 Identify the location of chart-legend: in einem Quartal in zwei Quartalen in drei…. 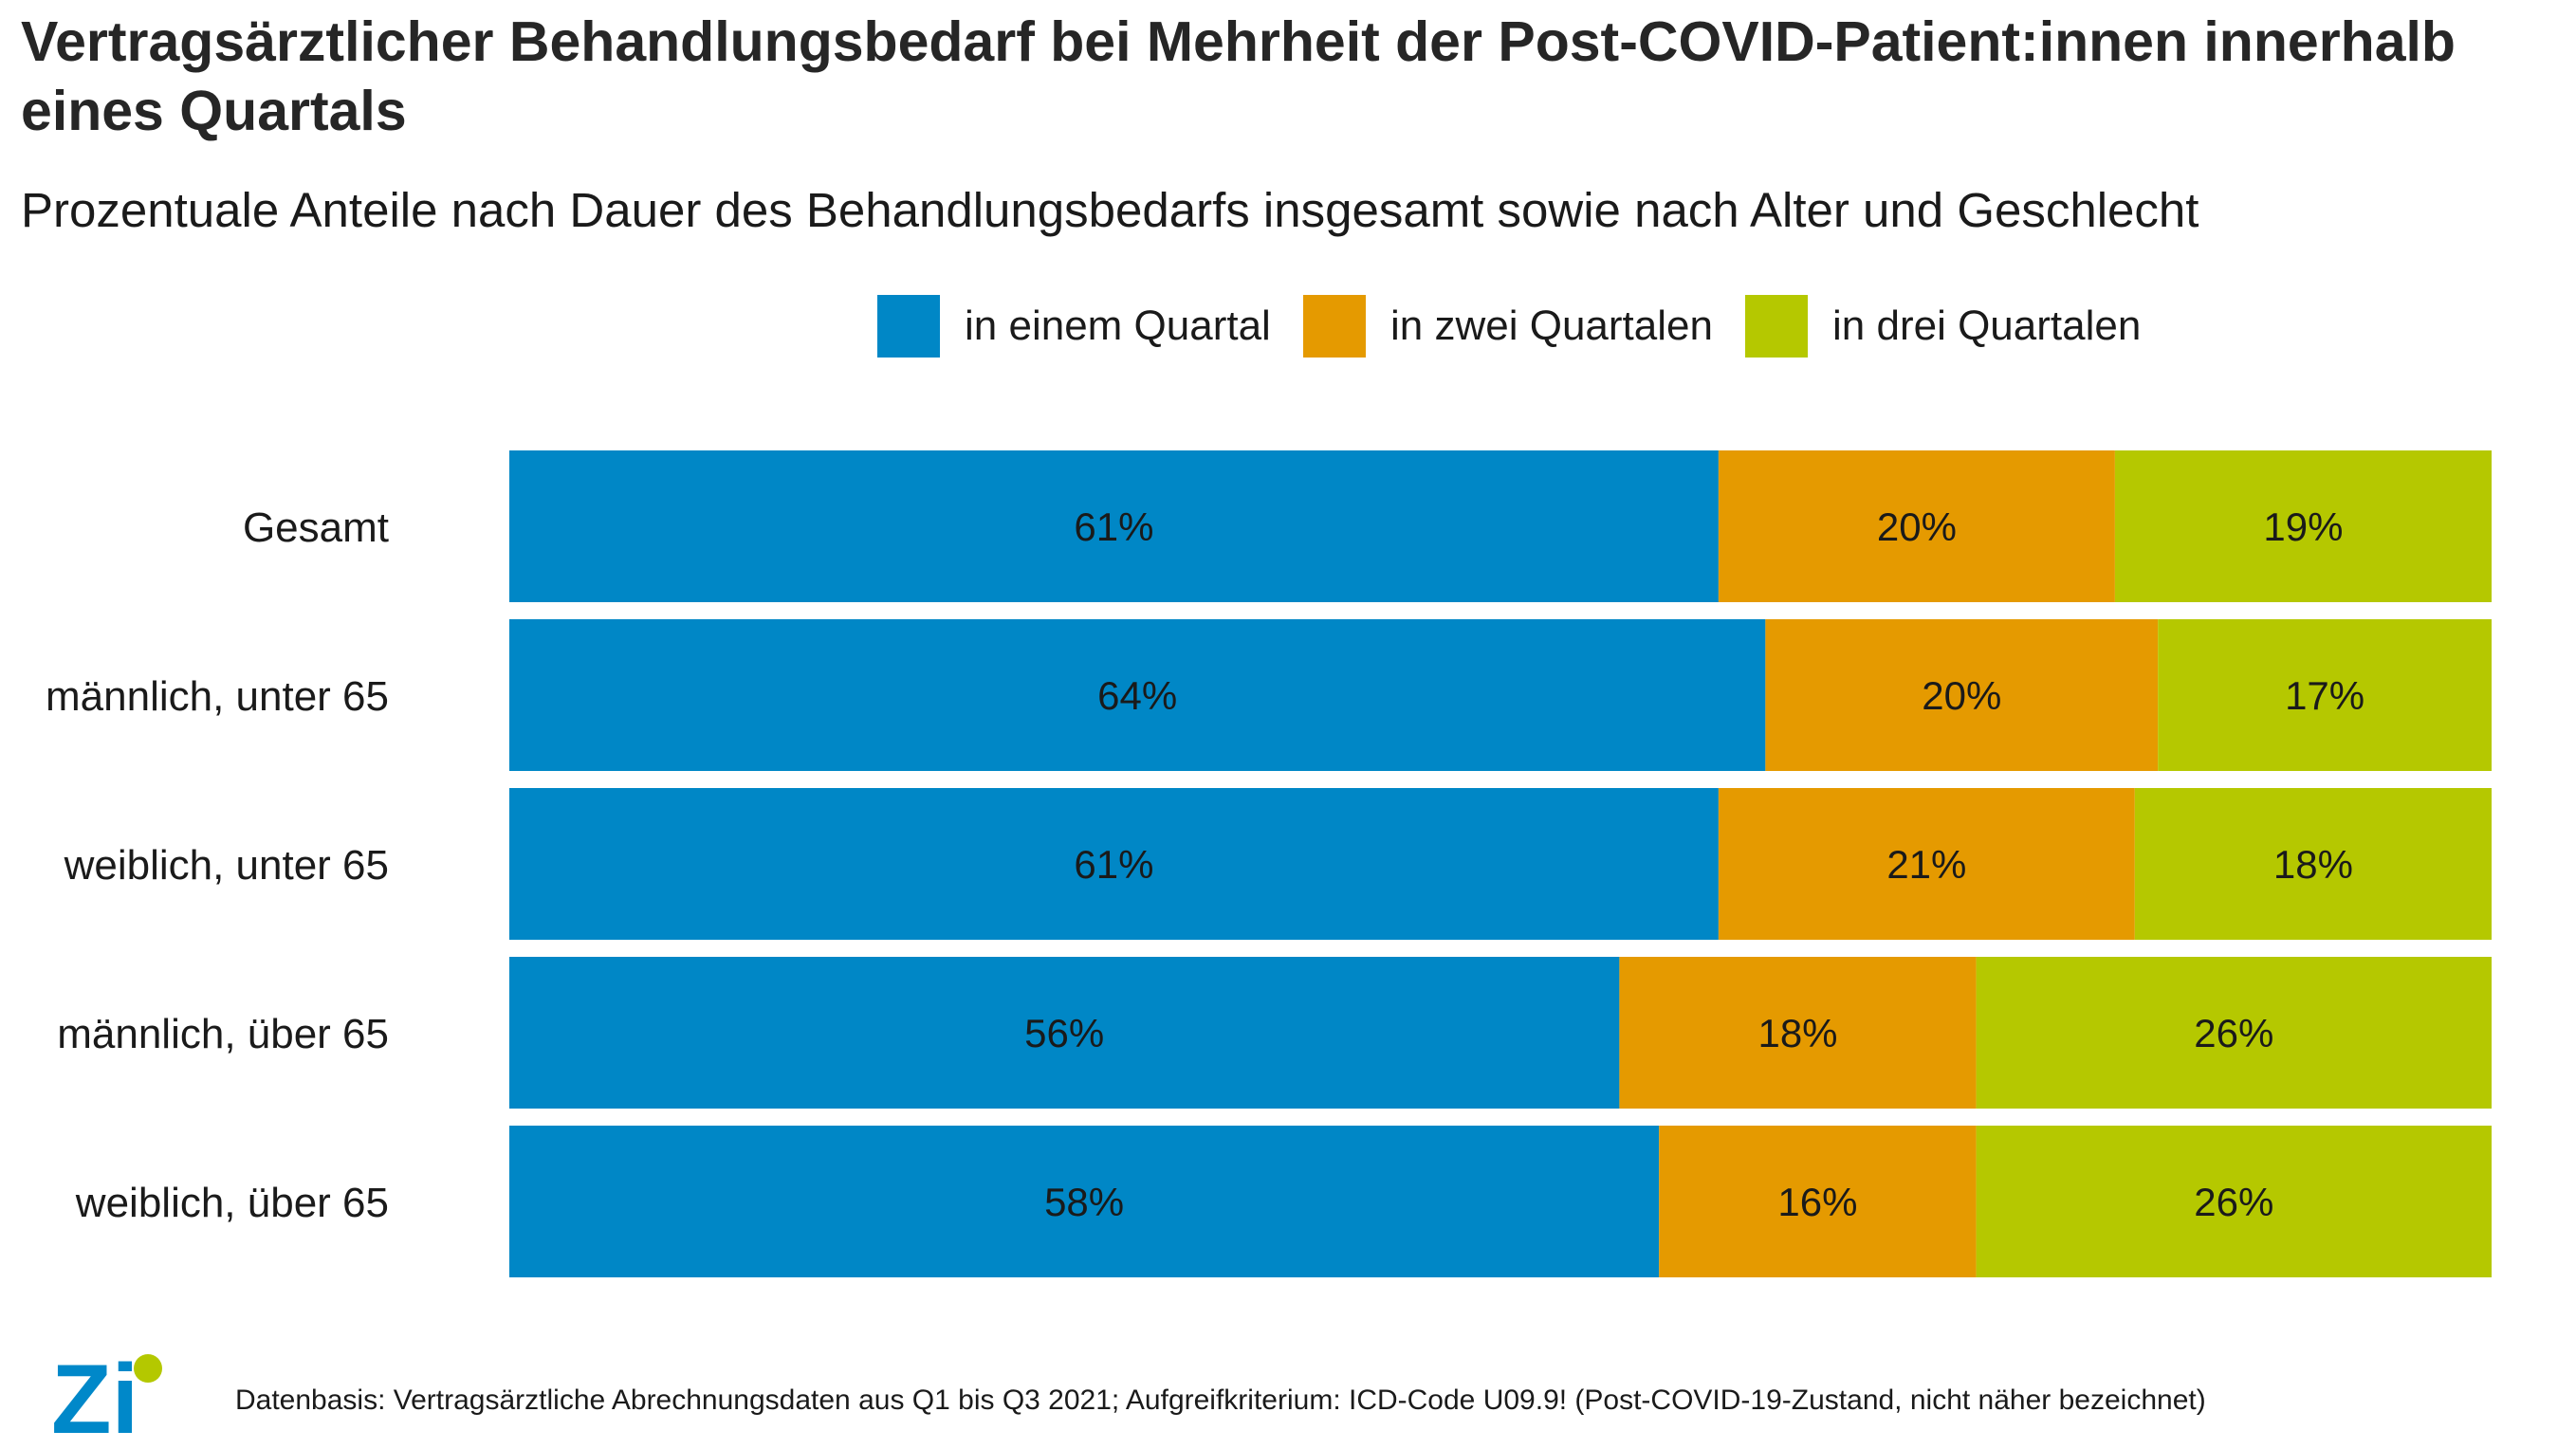
(1509, 326).